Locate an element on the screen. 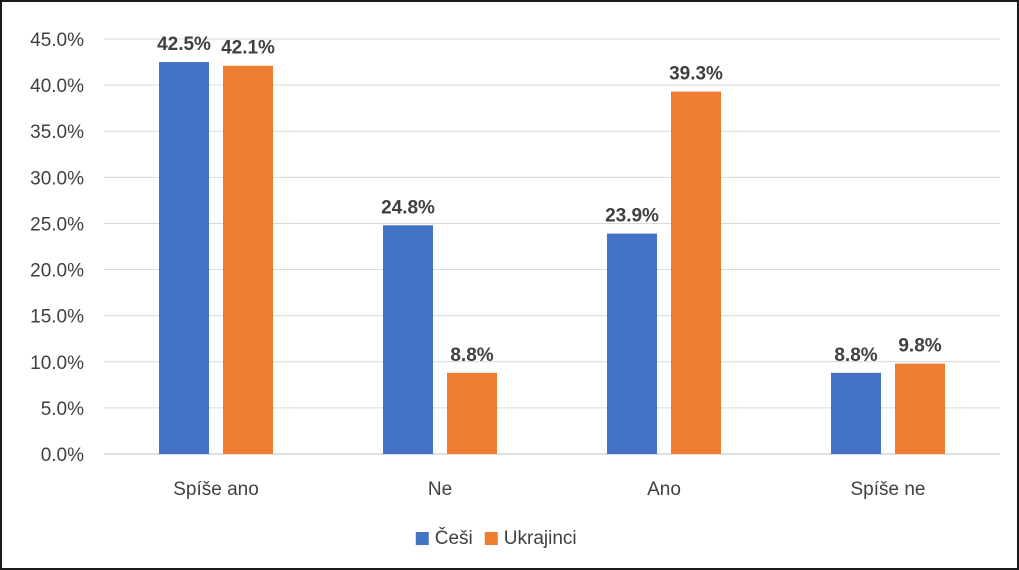 The width and height of the screenshot is (1019, 570). data-label: 42.5% is located at coordinates (184, 44).